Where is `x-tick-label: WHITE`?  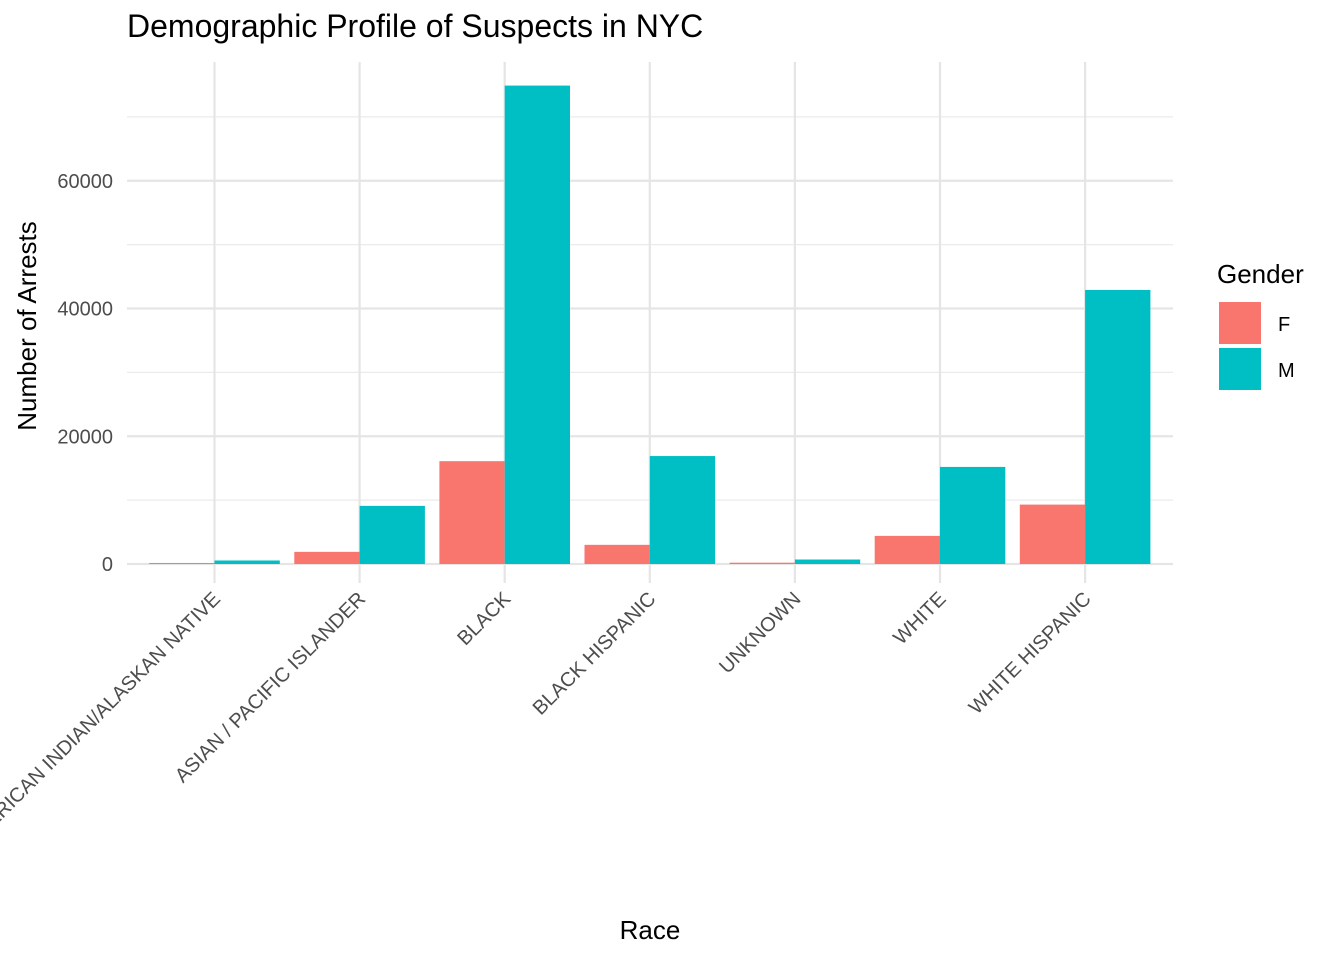 x-tick-label: WHITE is located at coordinates (919, 618).